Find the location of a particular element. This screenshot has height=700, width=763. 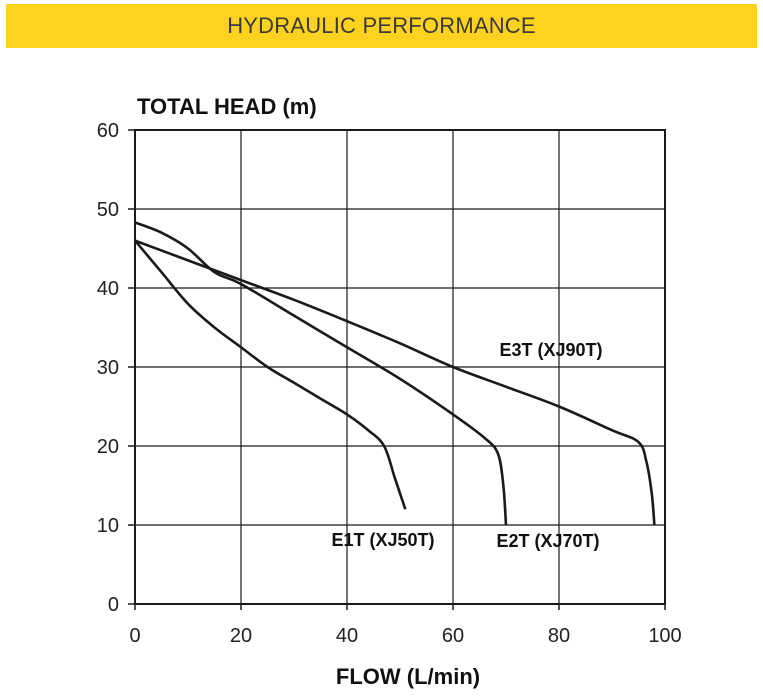

x-tick-label: 60 is located at coordinates (453, 636).